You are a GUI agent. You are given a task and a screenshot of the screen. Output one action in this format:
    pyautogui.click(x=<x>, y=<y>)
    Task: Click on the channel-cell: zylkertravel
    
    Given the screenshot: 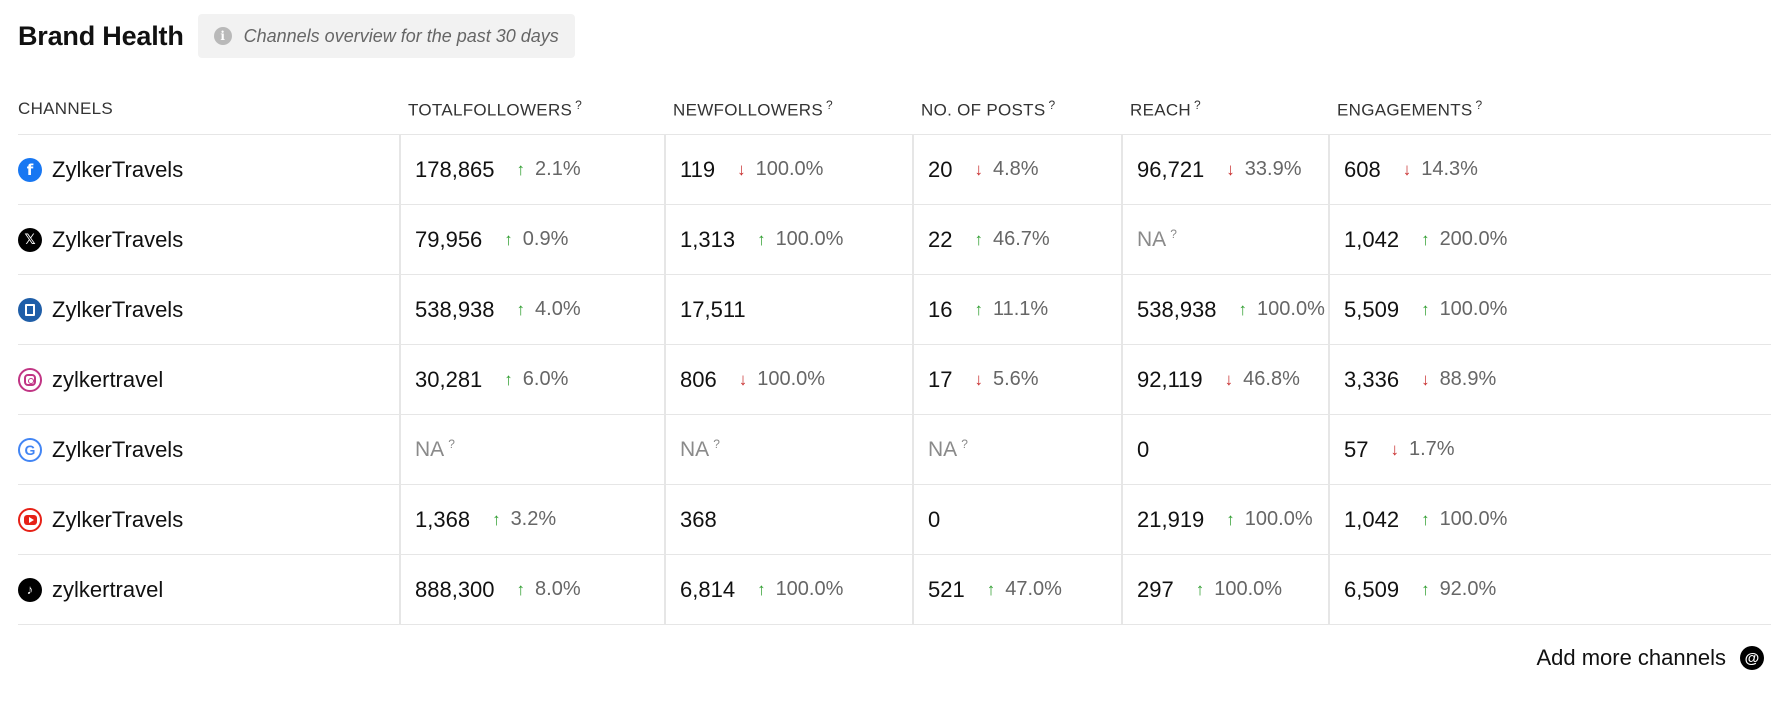 What is the action you would take?
    pyautogui.click(x=209, y=379)
    